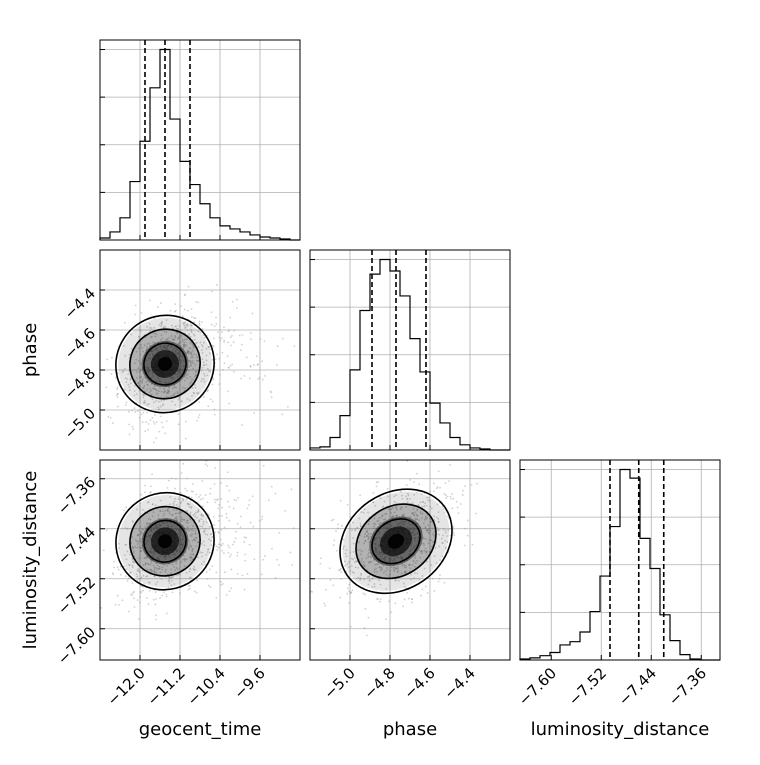 This screenshot has height=765, width=760. Describe the element at coordinates (200, 364) in the screenshot. I see `panel-inner` at that location.